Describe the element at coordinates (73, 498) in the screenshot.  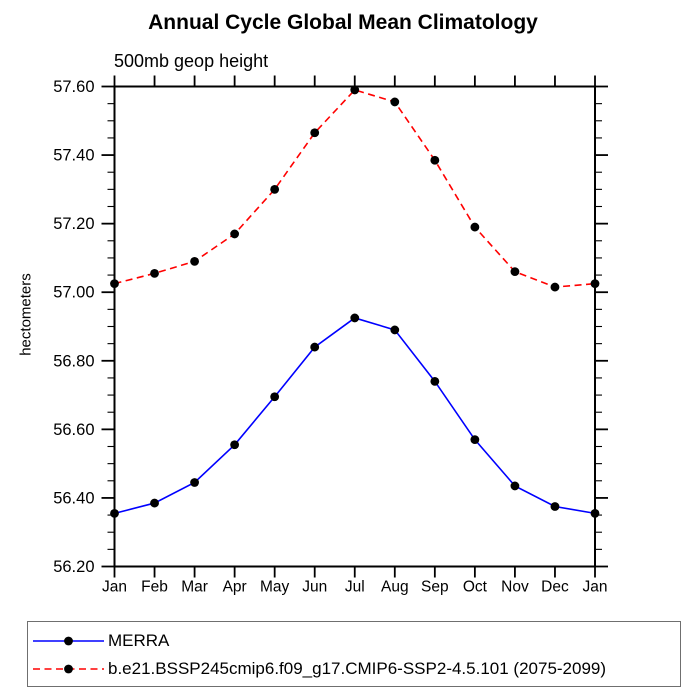
I see `y-tick-label: 56.40` at that location.